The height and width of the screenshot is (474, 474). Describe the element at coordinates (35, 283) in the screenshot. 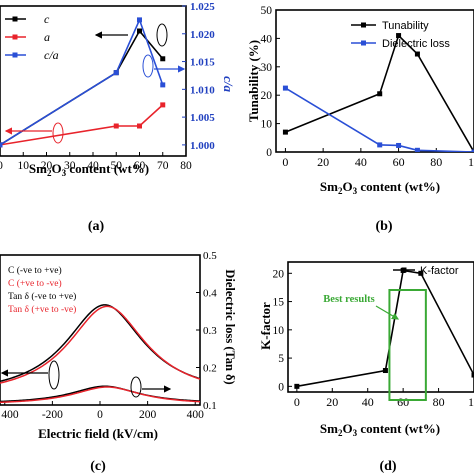

I see `legend-label-c-pos-to-neg: C (+ve to -ve)` at that location.